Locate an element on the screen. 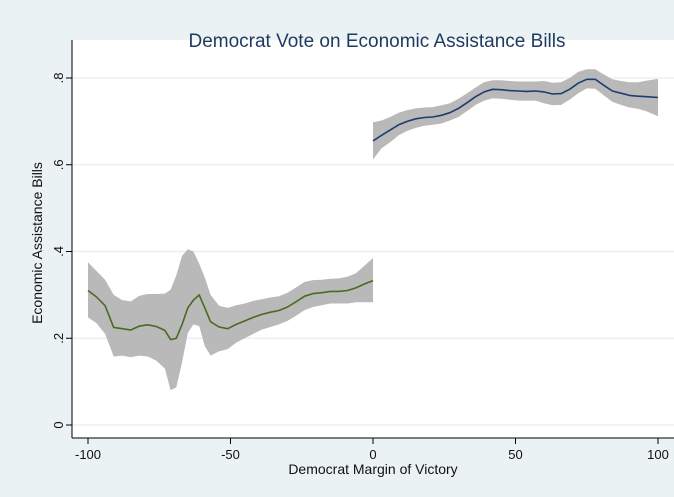 The image size is (674, 497). x-axis-title: Democrat Margin of Victory is located at coordinates (372, 469).